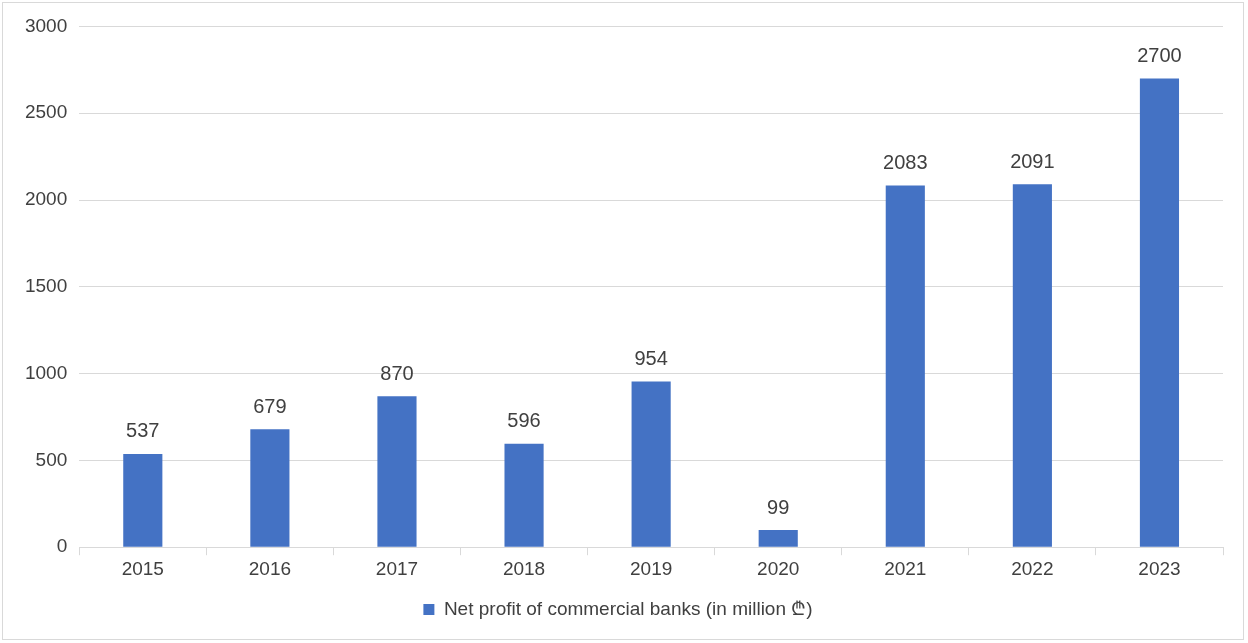 This screenshot has width=1248, height=643. What do you see at coordinates (1159, 55) in the screenshot?
I see `data-label: 2700` at bounding box center [1159, 55].